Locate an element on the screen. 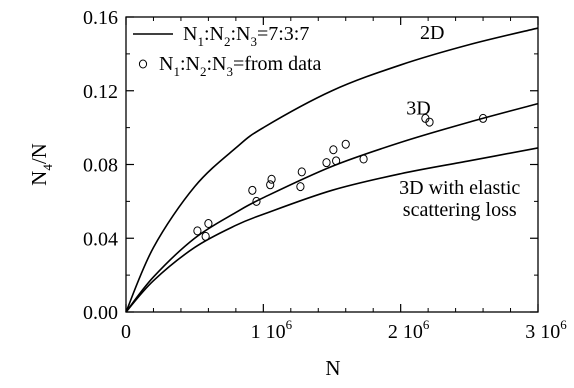  legend-entry-1-part-4: :N is located at coordinates (216, 64).